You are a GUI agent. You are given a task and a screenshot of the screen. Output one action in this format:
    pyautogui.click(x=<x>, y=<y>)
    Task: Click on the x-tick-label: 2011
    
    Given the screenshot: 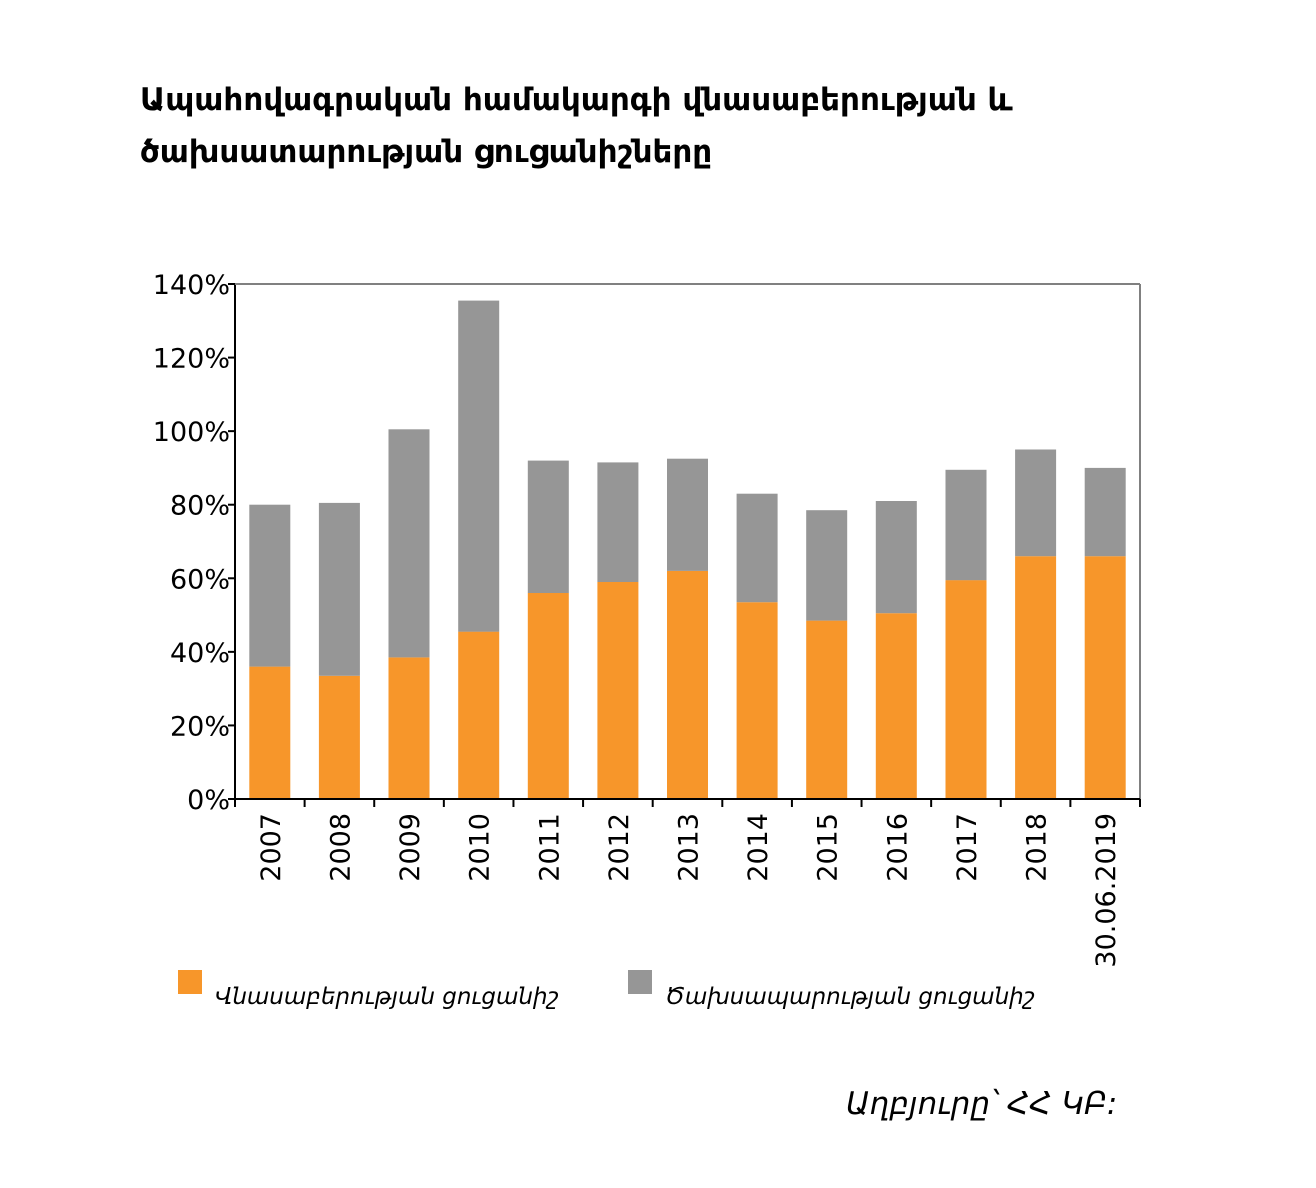 What is the action you would take?
    pyautogui.click(x=549, y=847)
    